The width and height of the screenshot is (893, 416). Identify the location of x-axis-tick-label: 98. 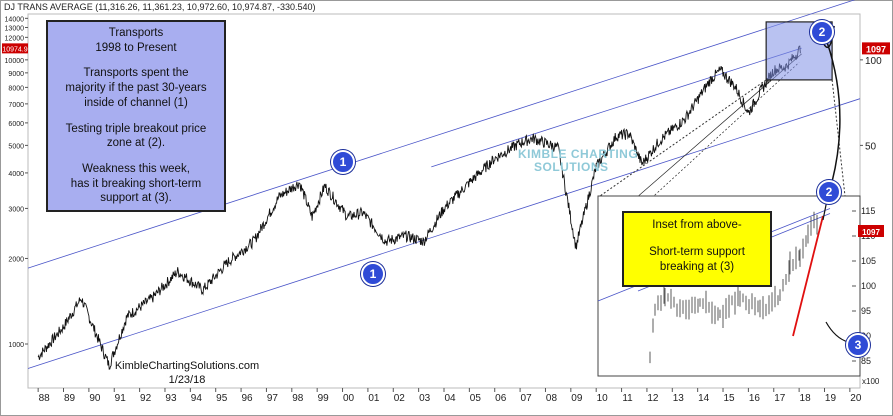
(298, 398).